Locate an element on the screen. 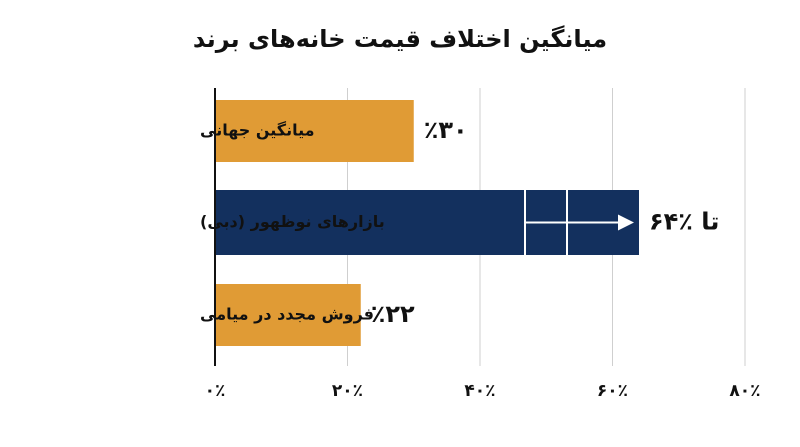 The image size is (800, 447). x-tick-label: ۲۰٪ is located at coordinates (347, 391).